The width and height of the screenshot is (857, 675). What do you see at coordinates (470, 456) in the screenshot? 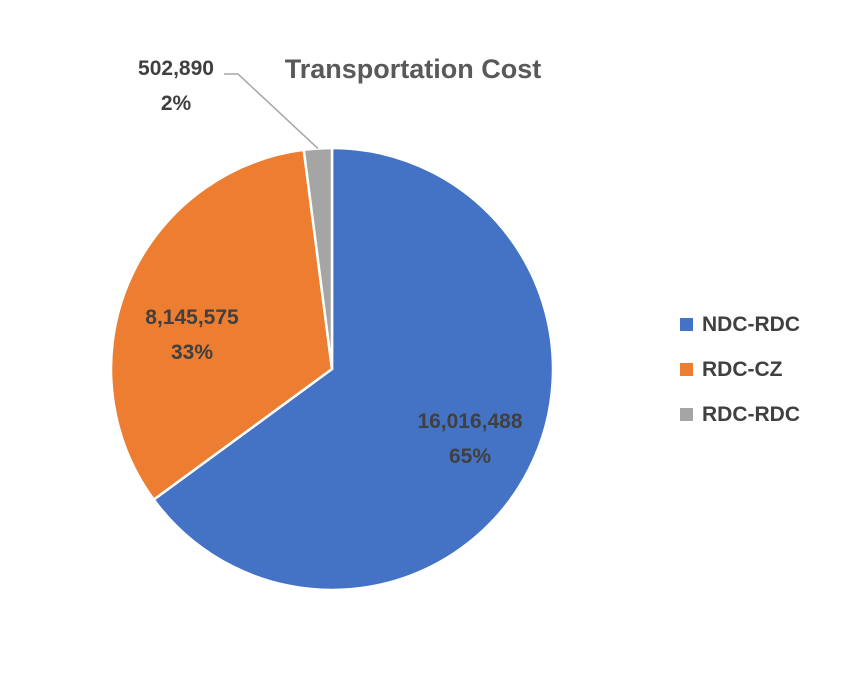
I see `percent-label: 65%` at bounding box center [470, 456].